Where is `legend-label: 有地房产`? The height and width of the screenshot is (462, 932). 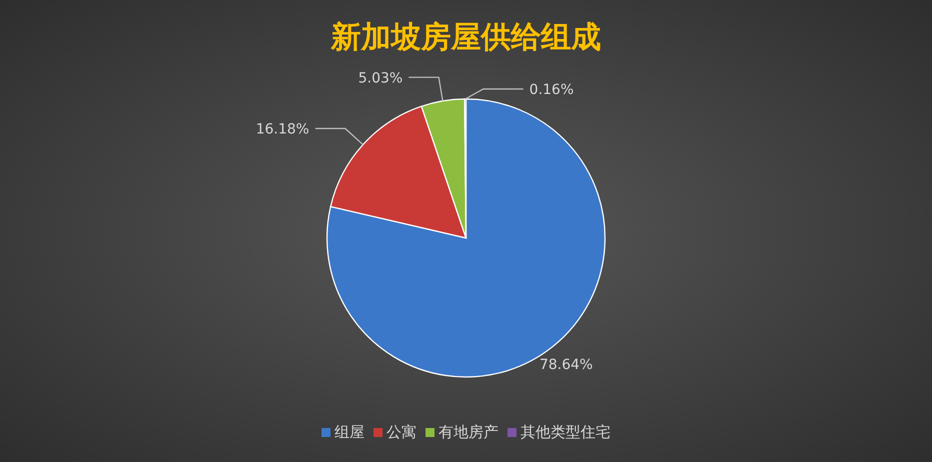 legend-label: 有地房产 is located at coordinates (468, 432).